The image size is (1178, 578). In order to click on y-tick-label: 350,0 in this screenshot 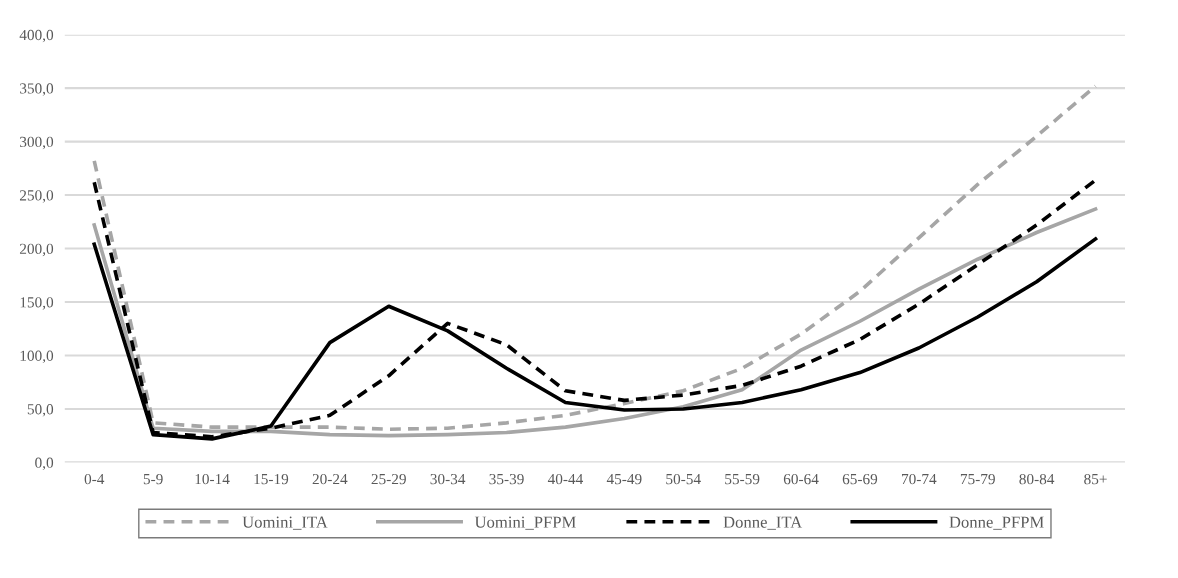, I will do `click(37, 89)`.